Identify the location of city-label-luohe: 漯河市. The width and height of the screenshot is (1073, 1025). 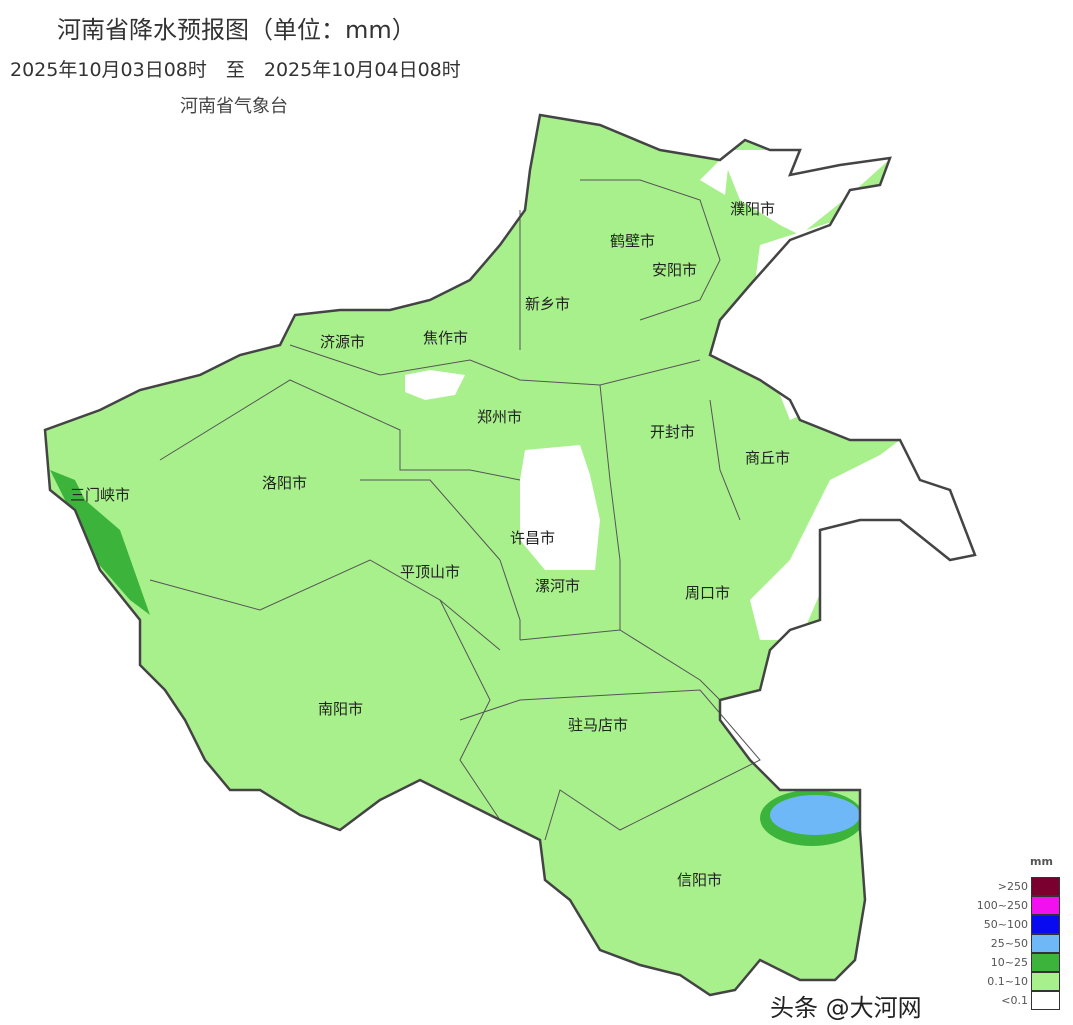
(558, 586).